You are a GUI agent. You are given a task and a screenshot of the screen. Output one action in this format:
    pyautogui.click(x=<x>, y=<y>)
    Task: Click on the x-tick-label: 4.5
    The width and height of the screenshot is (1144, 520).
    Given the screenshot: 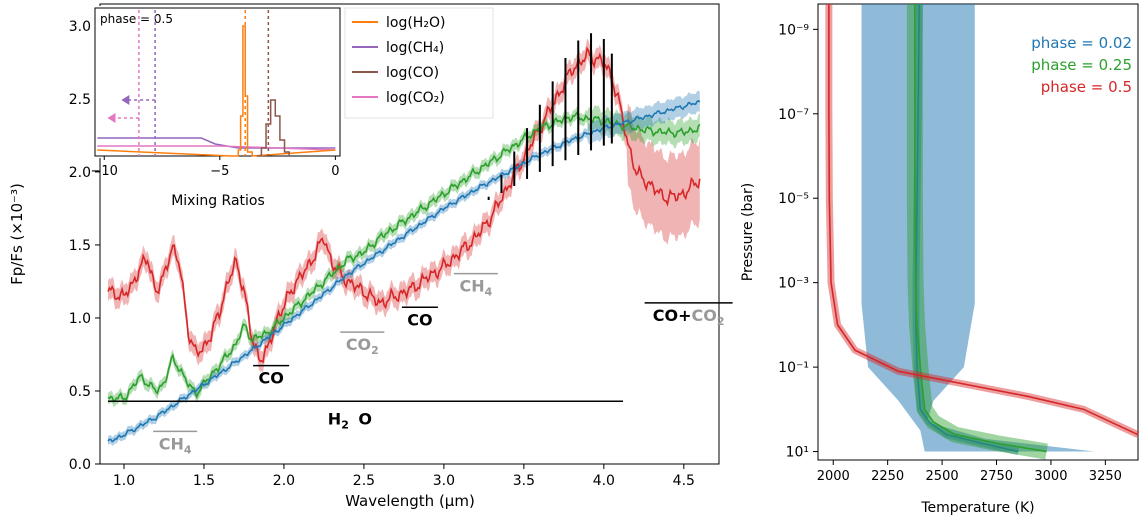 What is the action you would take?
    pyautogui.click(x=684, y=481)
    